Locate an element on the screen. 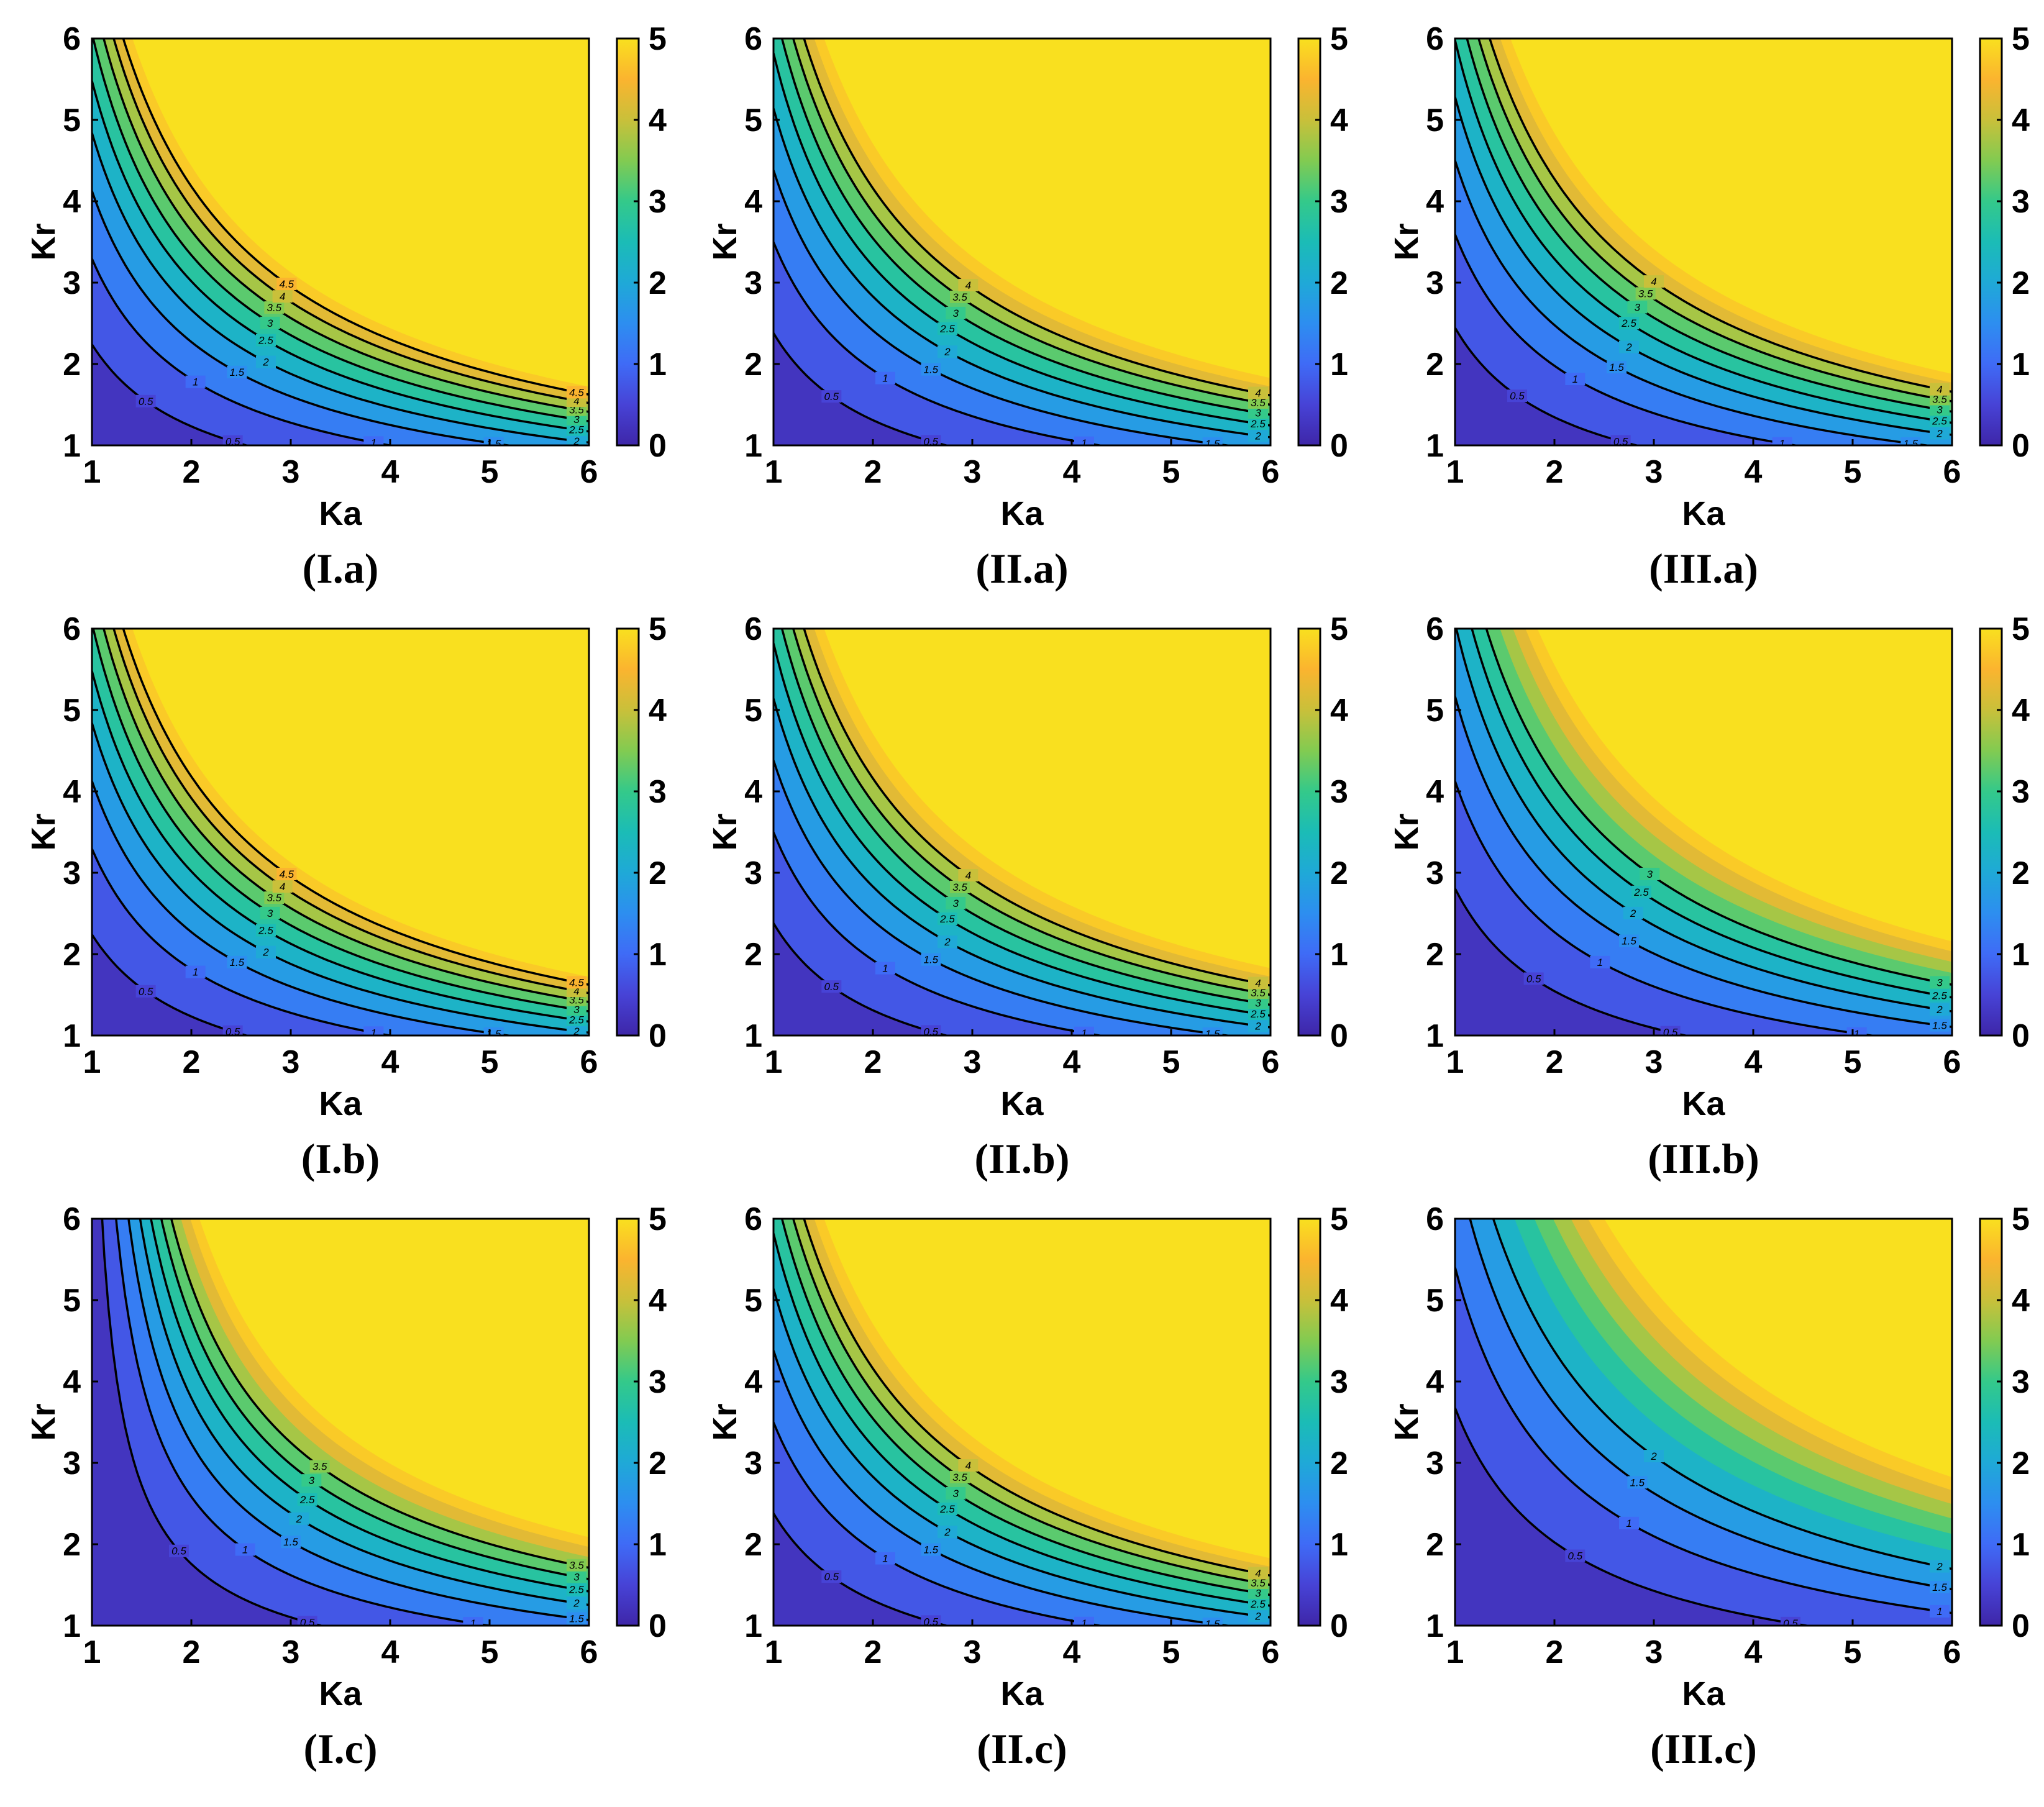  plot-area: 0.5 0.5 1 1 1.5 1.5 2 2 2.5 2.5 3 3 is located at coordinates (1703, 832).